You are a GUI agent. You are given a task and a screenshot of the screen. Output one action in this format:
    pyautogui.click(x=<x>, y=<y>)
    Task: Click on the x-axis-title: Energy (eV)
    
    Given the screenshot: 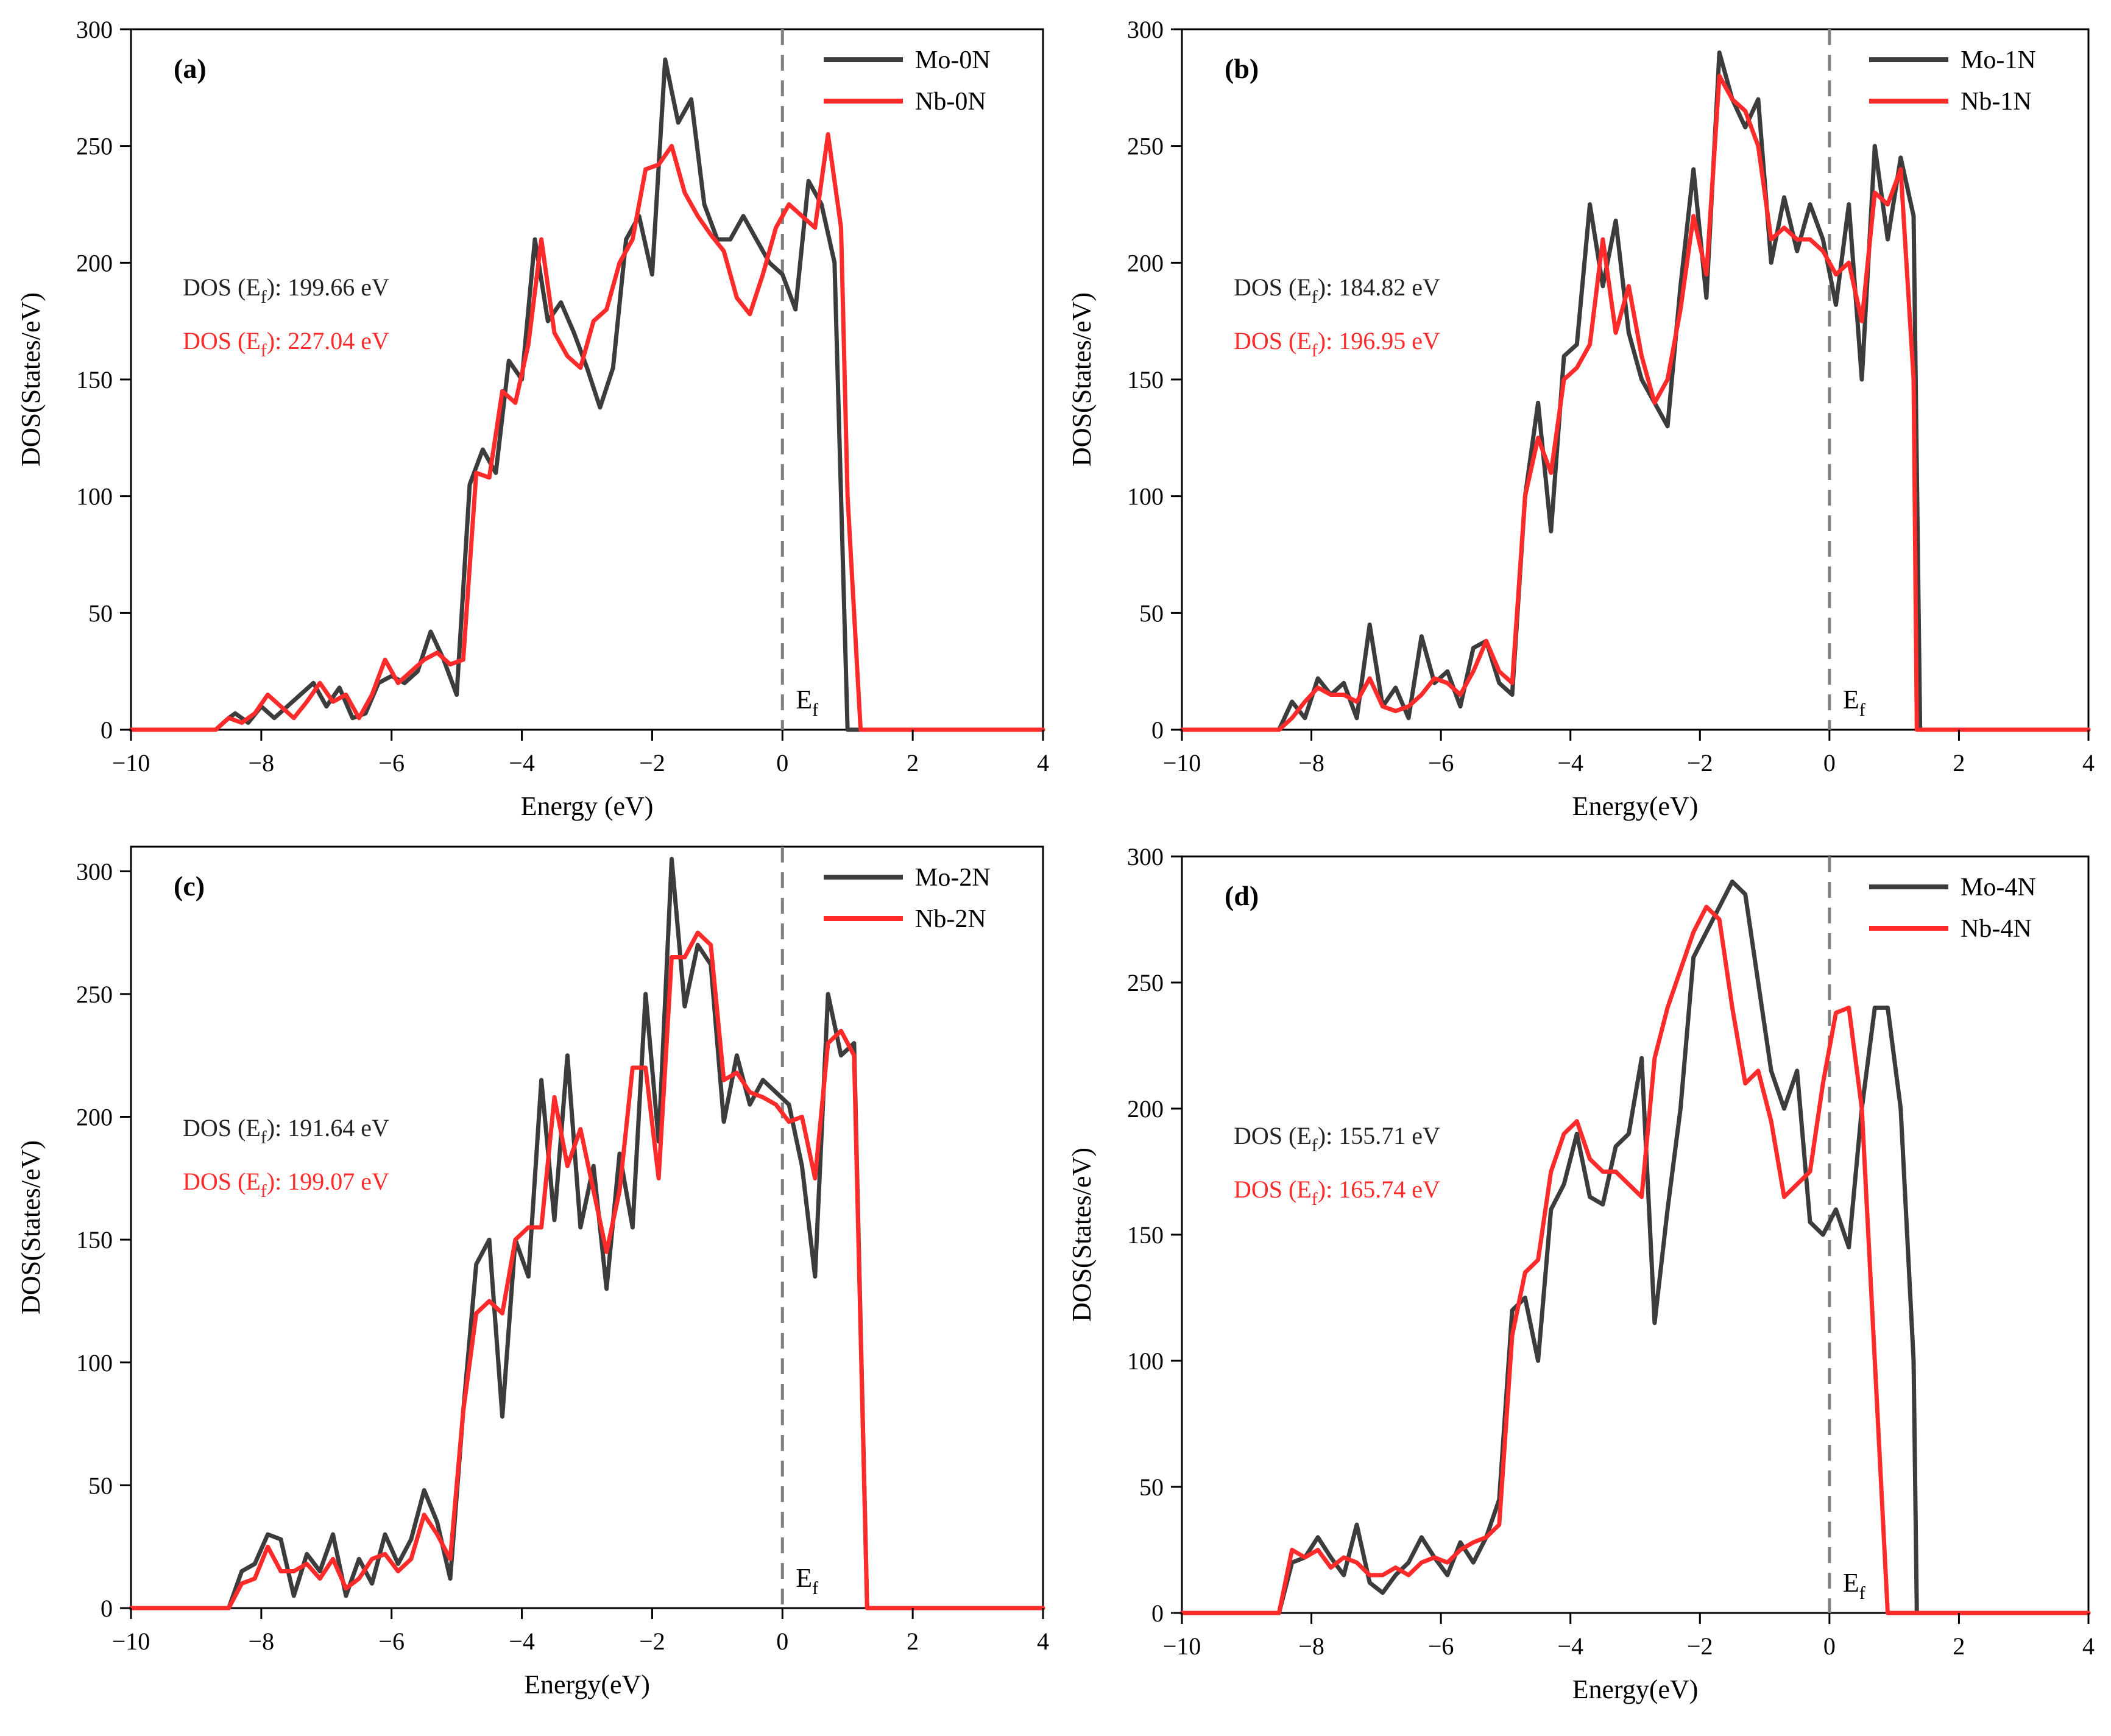 What is the action you would take?
    pyautogui.click(x=587, y=806)
    